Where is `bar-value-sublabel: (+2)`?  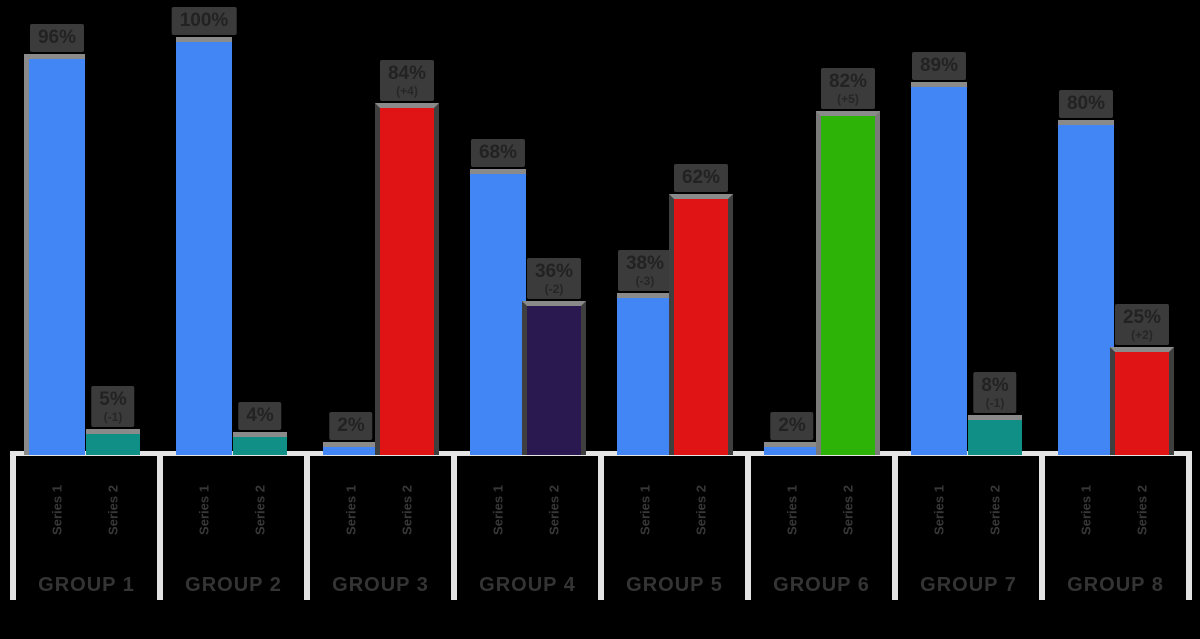
bar-value-sublabel: (+2) is located at coordinates (1142, 334).